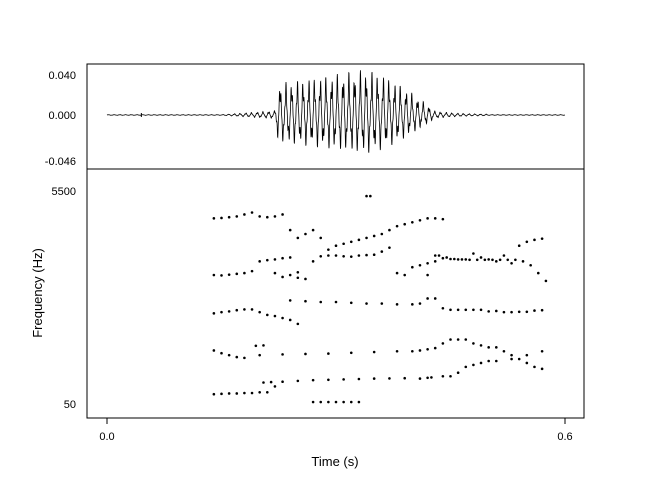 Image resolution: width=672 pixels, height=485 pixels. I want to click on time-x-tick-label: 0.0, so click(106, 437).